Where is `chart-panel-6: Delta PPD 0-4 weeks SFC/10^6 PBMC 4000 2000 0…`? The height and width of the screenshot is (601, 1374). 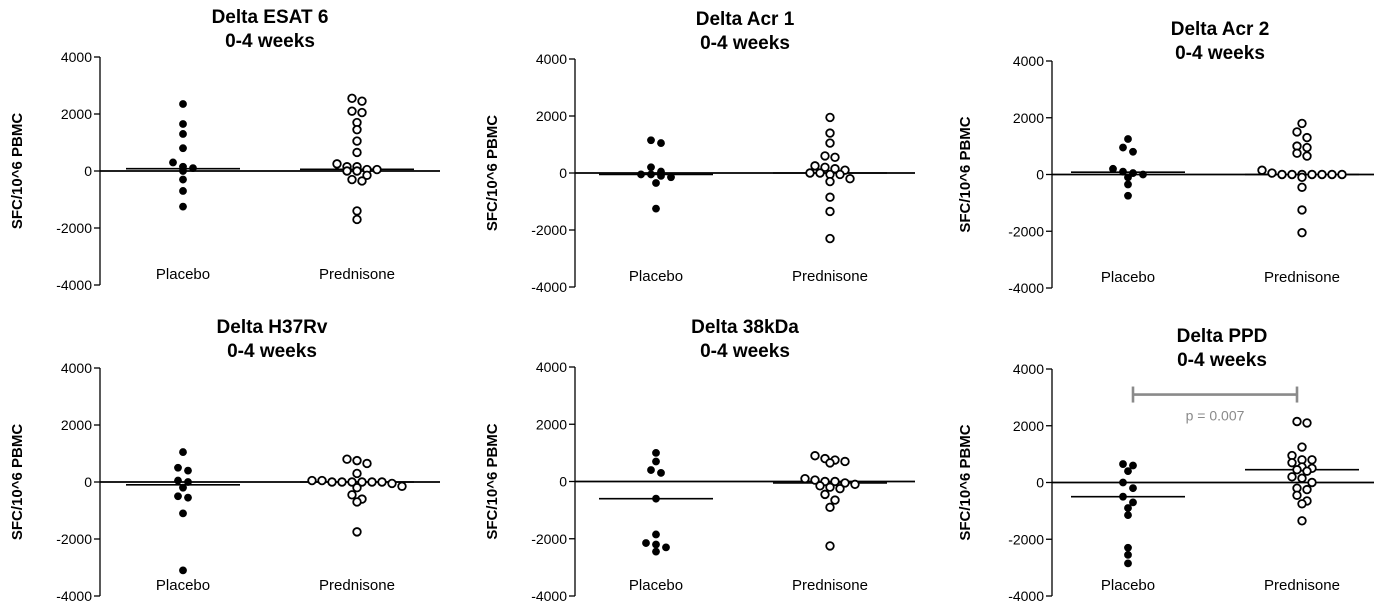
chart-panel-6: Delta PPD 0-4 weeks SFC/10^6 PBMC 4000 2000 0… is located at coordinates (1165, 463).